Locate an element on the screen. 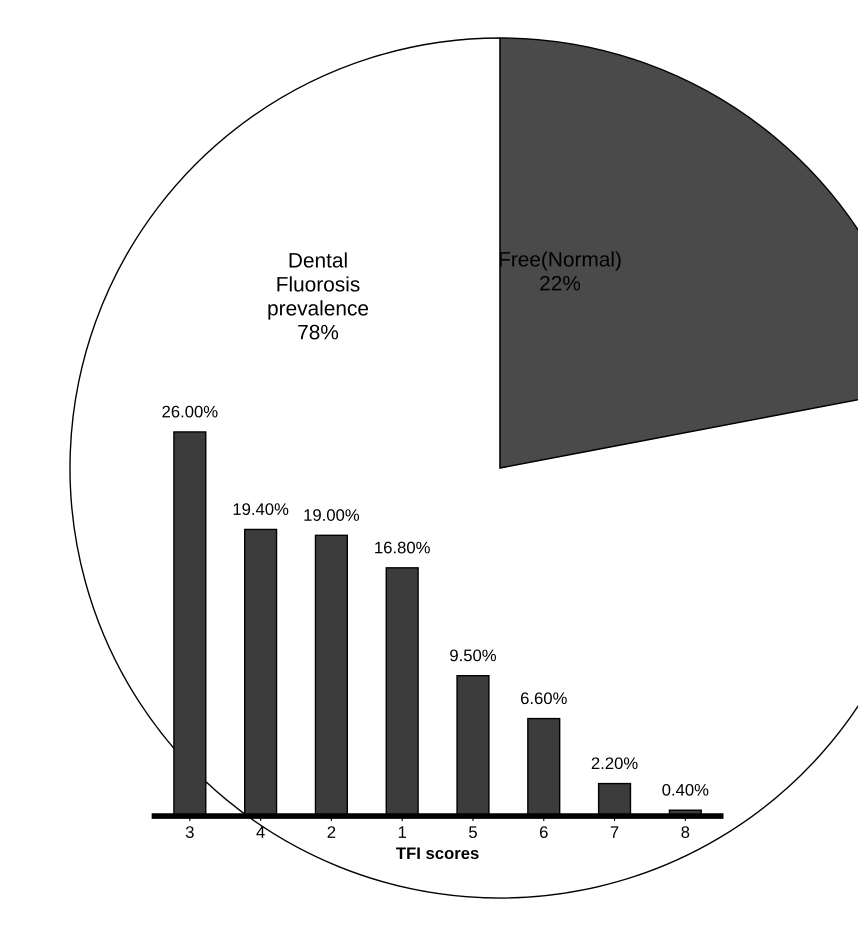  data-label: 22% is located at coordinates (560, 283).